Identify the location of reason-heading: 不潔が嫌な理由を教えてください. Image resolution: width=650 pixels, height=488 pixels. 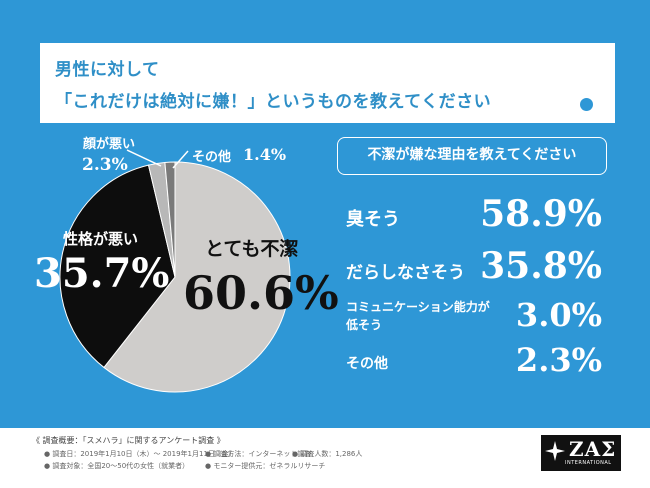
(472, 156).